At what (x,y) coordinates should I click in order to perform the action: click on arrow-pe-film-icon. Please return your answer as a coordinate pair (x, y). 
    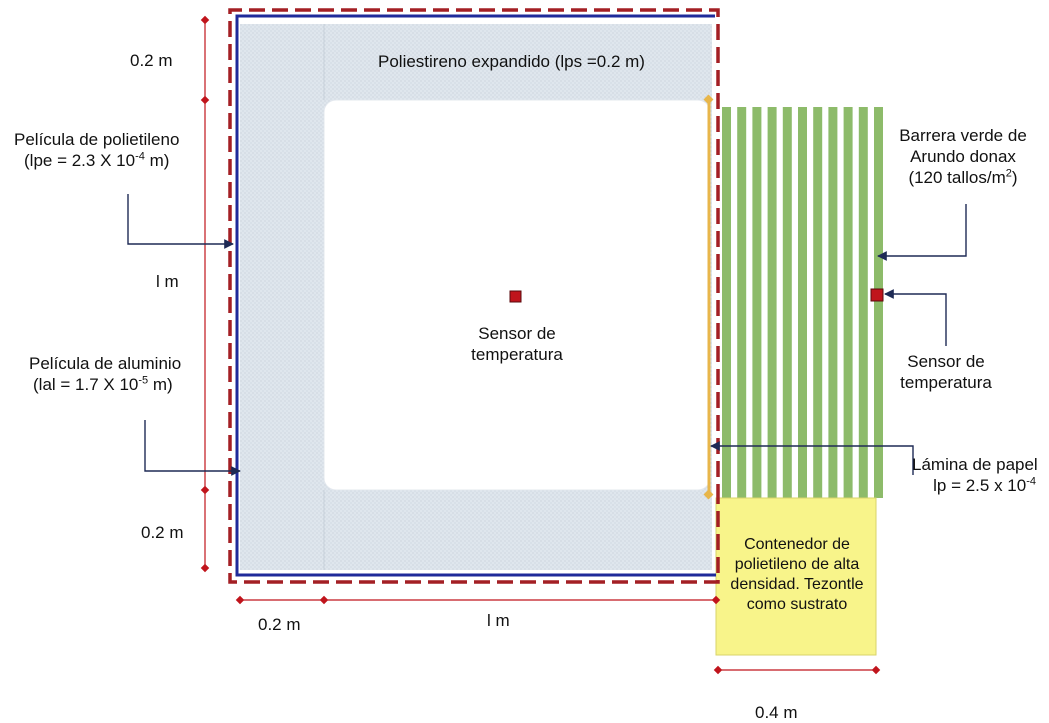
    Looking at the image, I should click on (180, 221).